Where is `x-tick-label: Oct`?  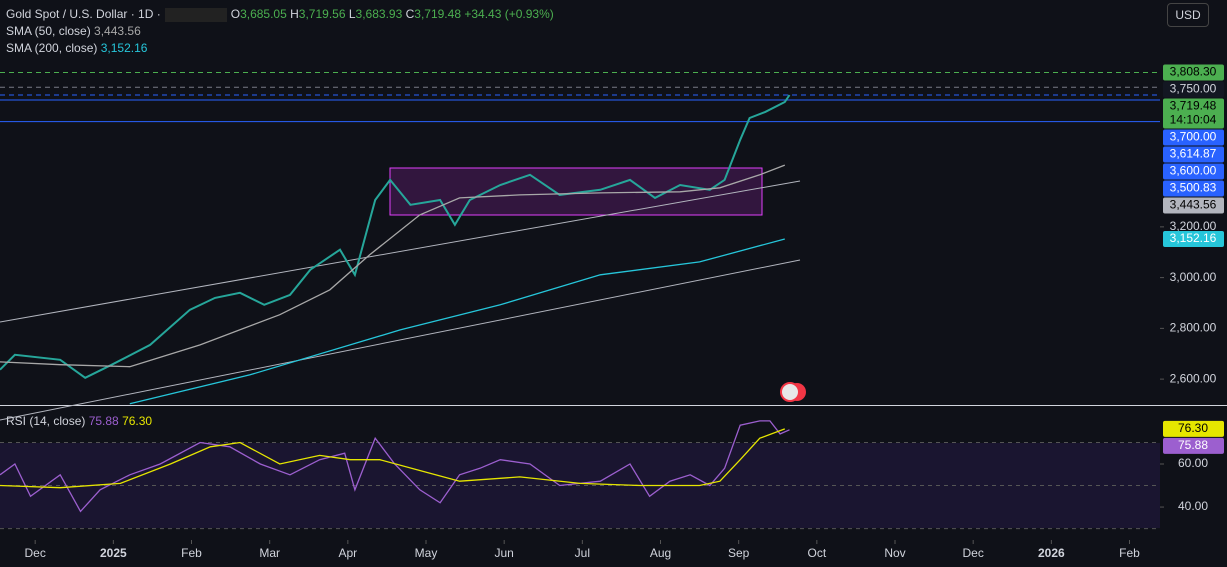
x-tick-label: Oct is located at coordinates (817, 553).